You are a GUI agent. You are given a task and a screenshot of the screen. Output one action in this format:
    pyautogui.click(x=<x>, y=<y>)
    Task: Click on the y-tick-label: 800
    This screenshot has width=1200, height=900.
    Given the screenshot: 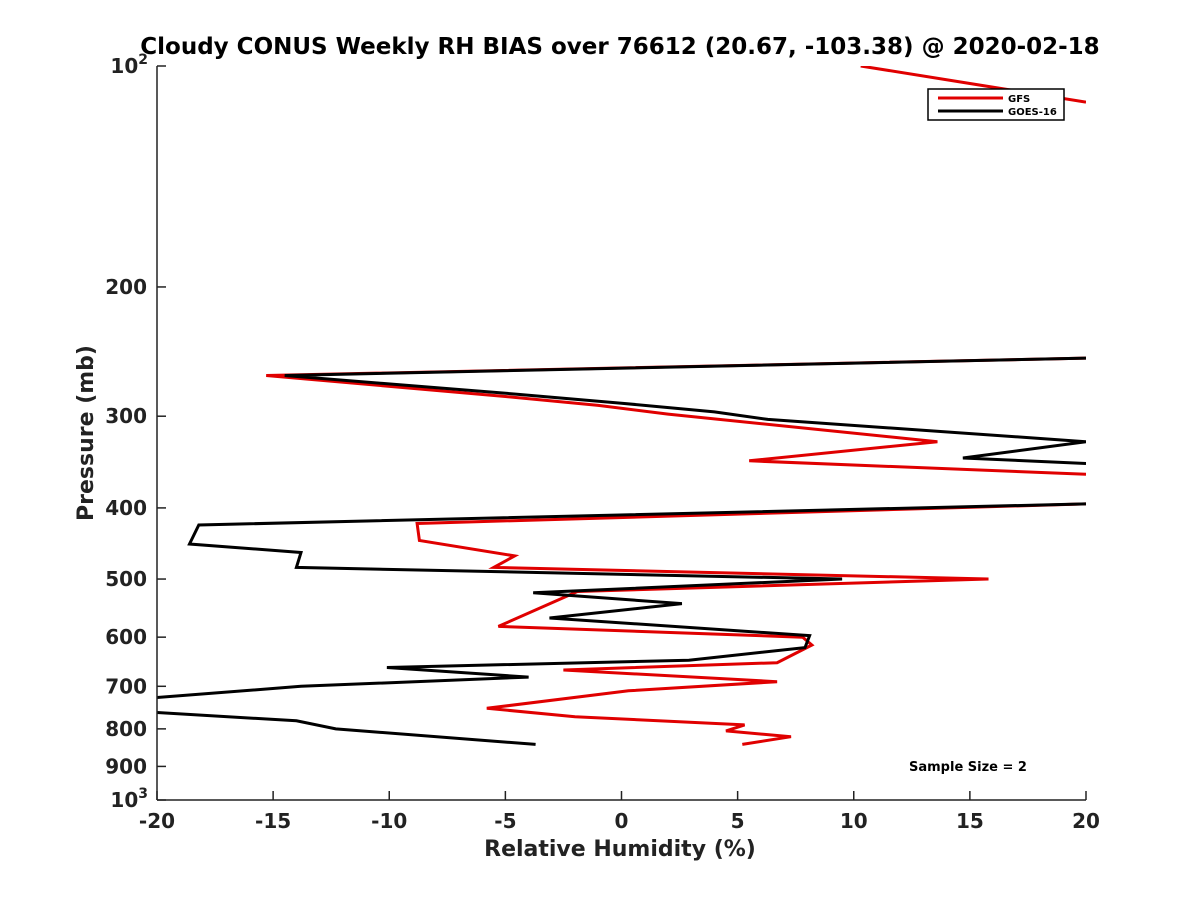 What is the action you would take?
    pyautogui.click(x=126, y=729)
    